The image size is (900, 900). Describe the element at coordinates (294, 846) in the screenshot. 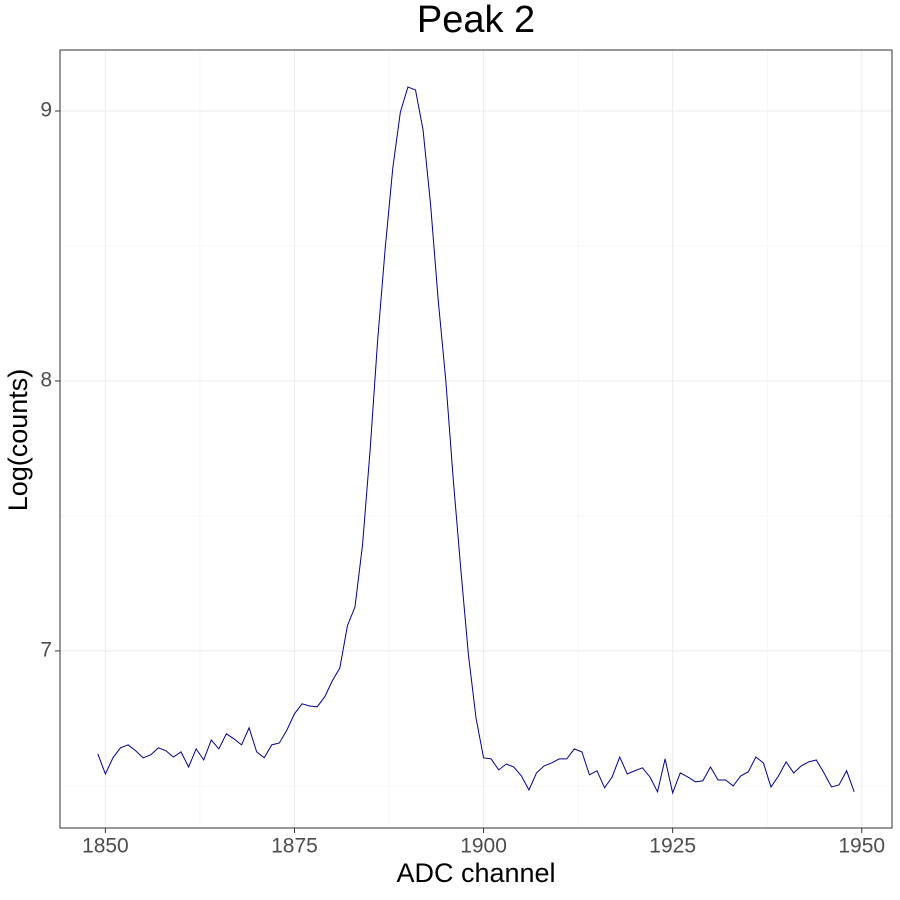

I see `x-tick-label: 1875` at that location.